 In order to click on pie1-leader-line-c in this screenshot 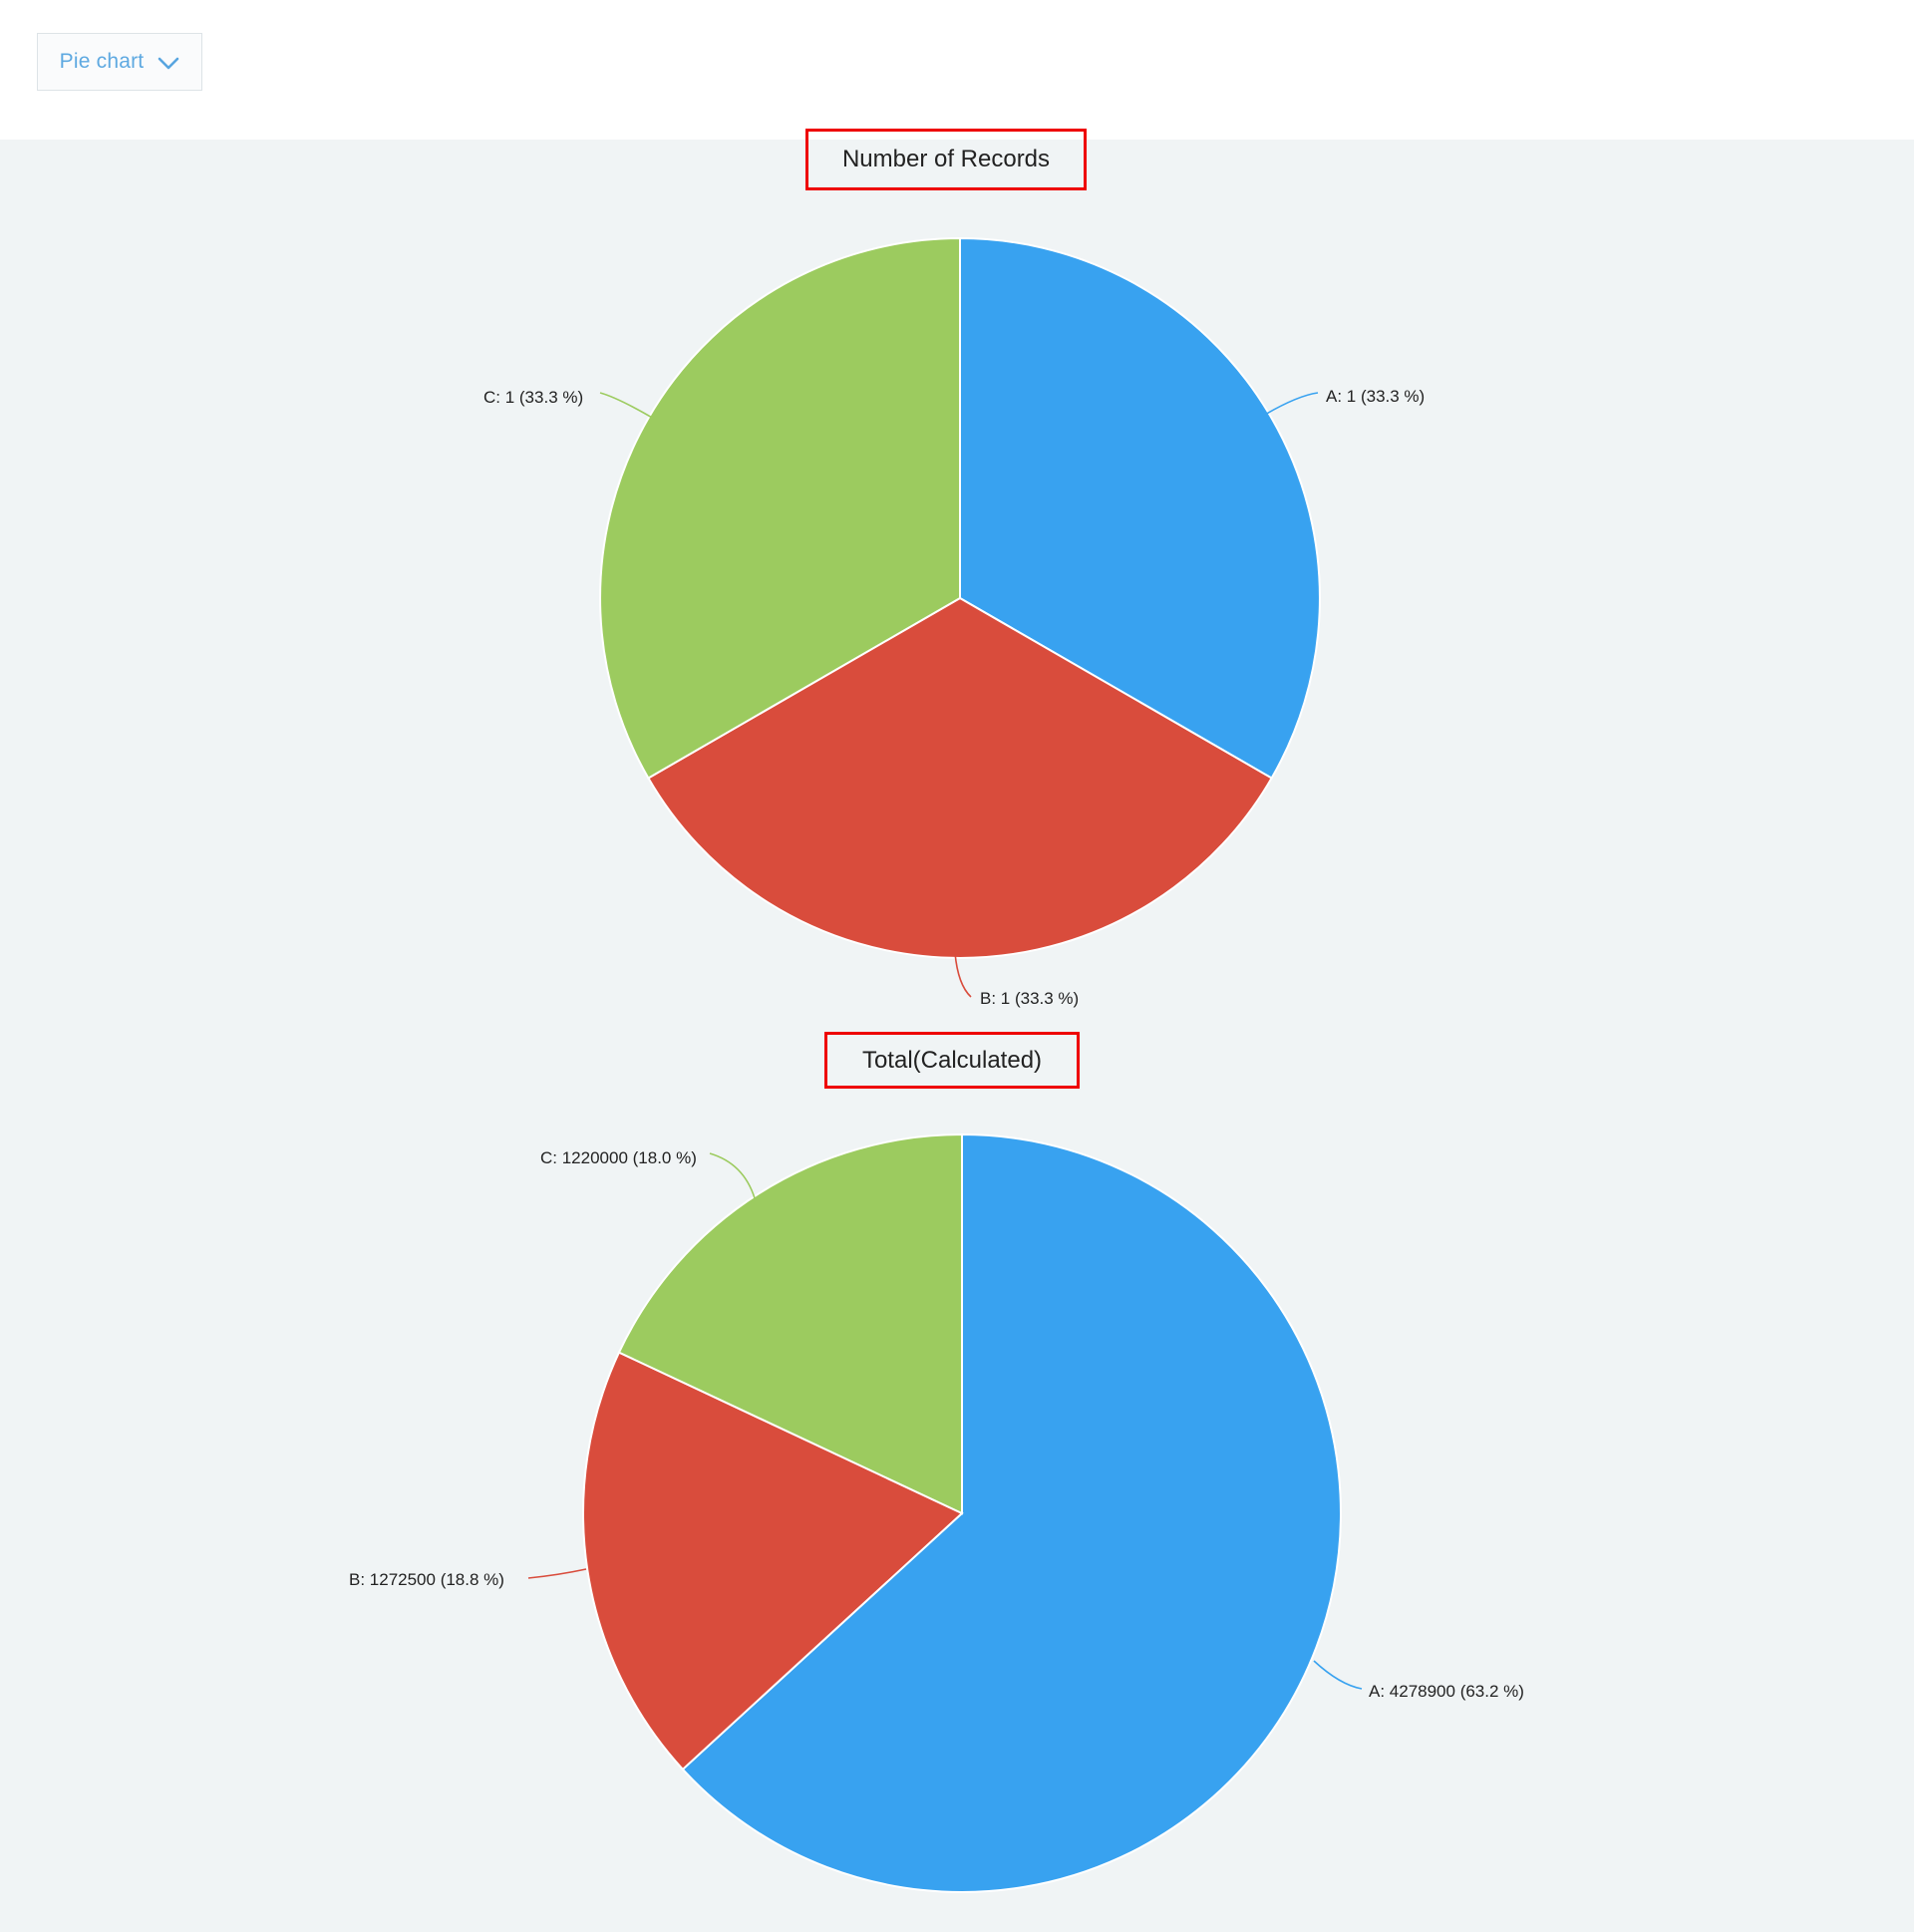, I will do `click(627, 406)`.